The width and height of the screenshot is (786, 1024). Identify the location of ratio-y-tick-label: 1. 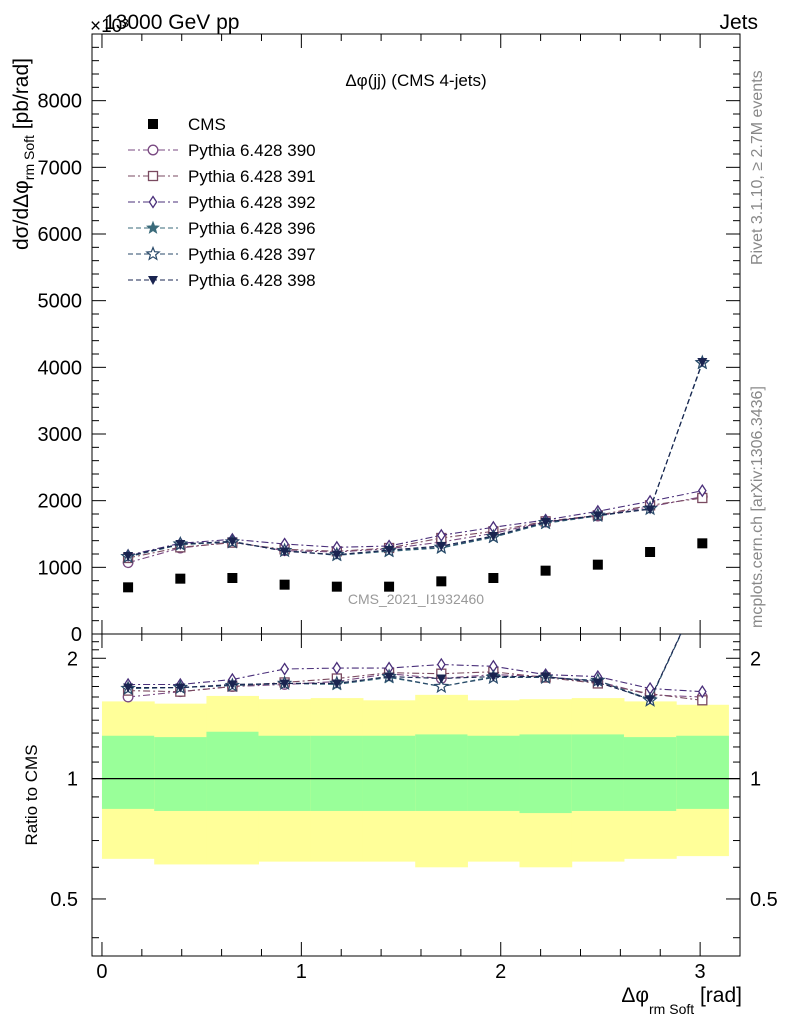
(72, 780).